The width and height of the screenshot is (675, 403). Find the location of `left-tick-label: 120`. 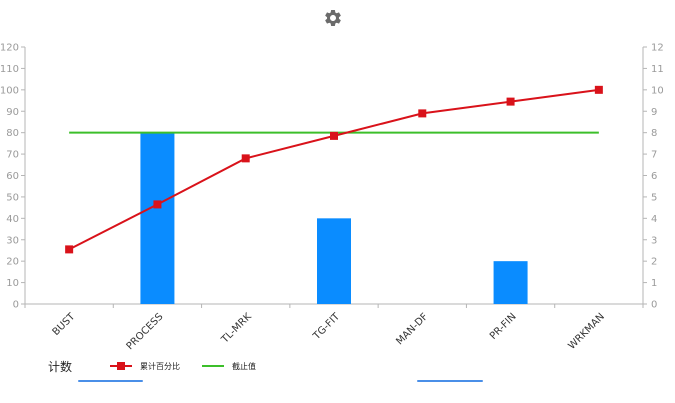

left-tick-label: 120 is located at coordinates (9, 48).